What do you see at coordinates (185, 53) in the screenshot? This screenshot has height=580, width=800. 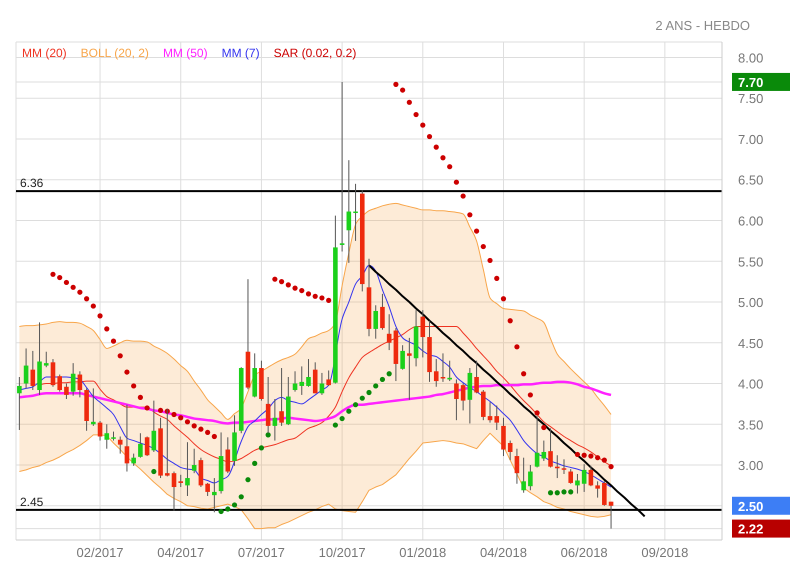 I see `text: MM (50)` at bounding box center [185, 53].